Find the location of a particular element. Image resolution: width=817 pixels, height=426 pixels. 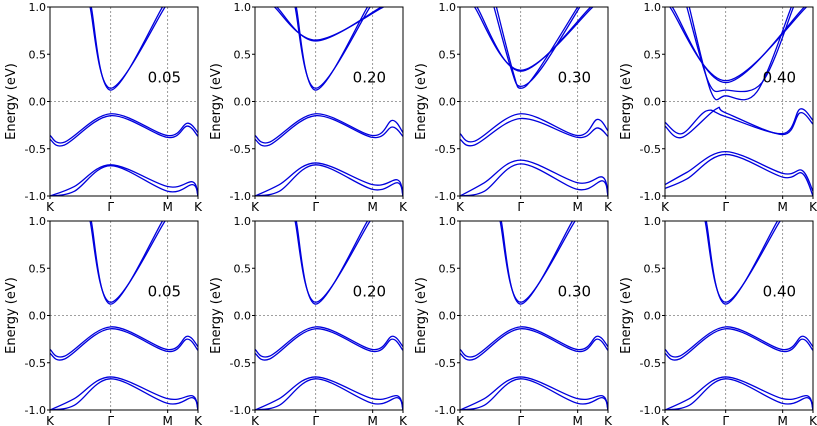

panel-top-4: -1.0 -0.5 0.0 0.5 1.0 K Γ M K Energy (eV) 0.40 is located at coordinates (718, 107).